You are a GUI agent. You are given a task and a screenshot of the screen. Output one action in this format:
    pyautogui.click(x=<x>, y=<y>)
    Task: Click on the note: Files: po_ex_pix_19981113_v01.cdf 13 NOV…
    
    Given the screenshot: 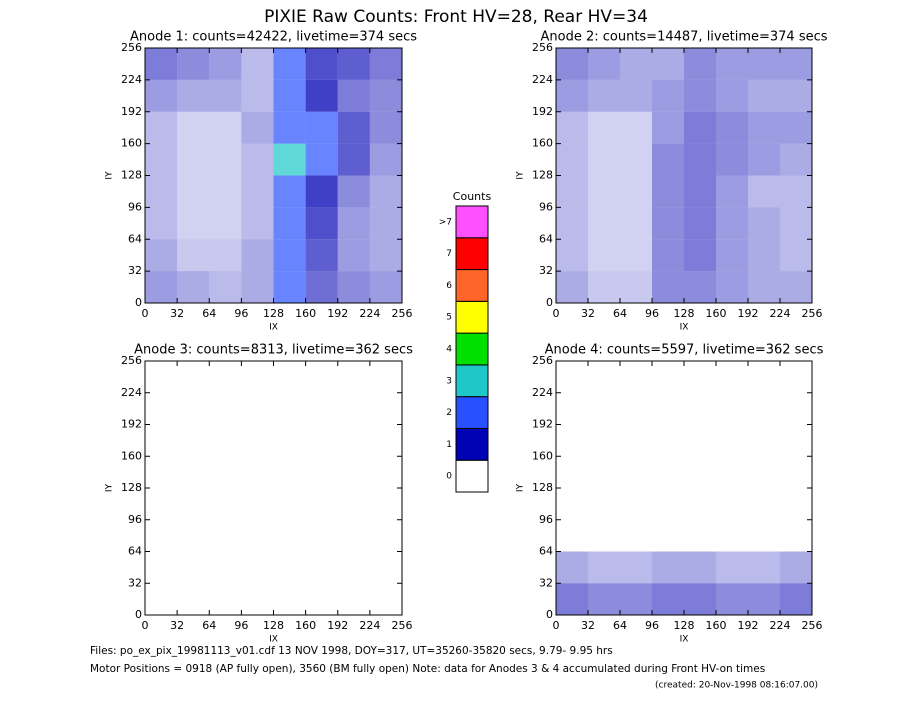 What is the action you would take?
    pyautogui.click(x=351, y=651)
    